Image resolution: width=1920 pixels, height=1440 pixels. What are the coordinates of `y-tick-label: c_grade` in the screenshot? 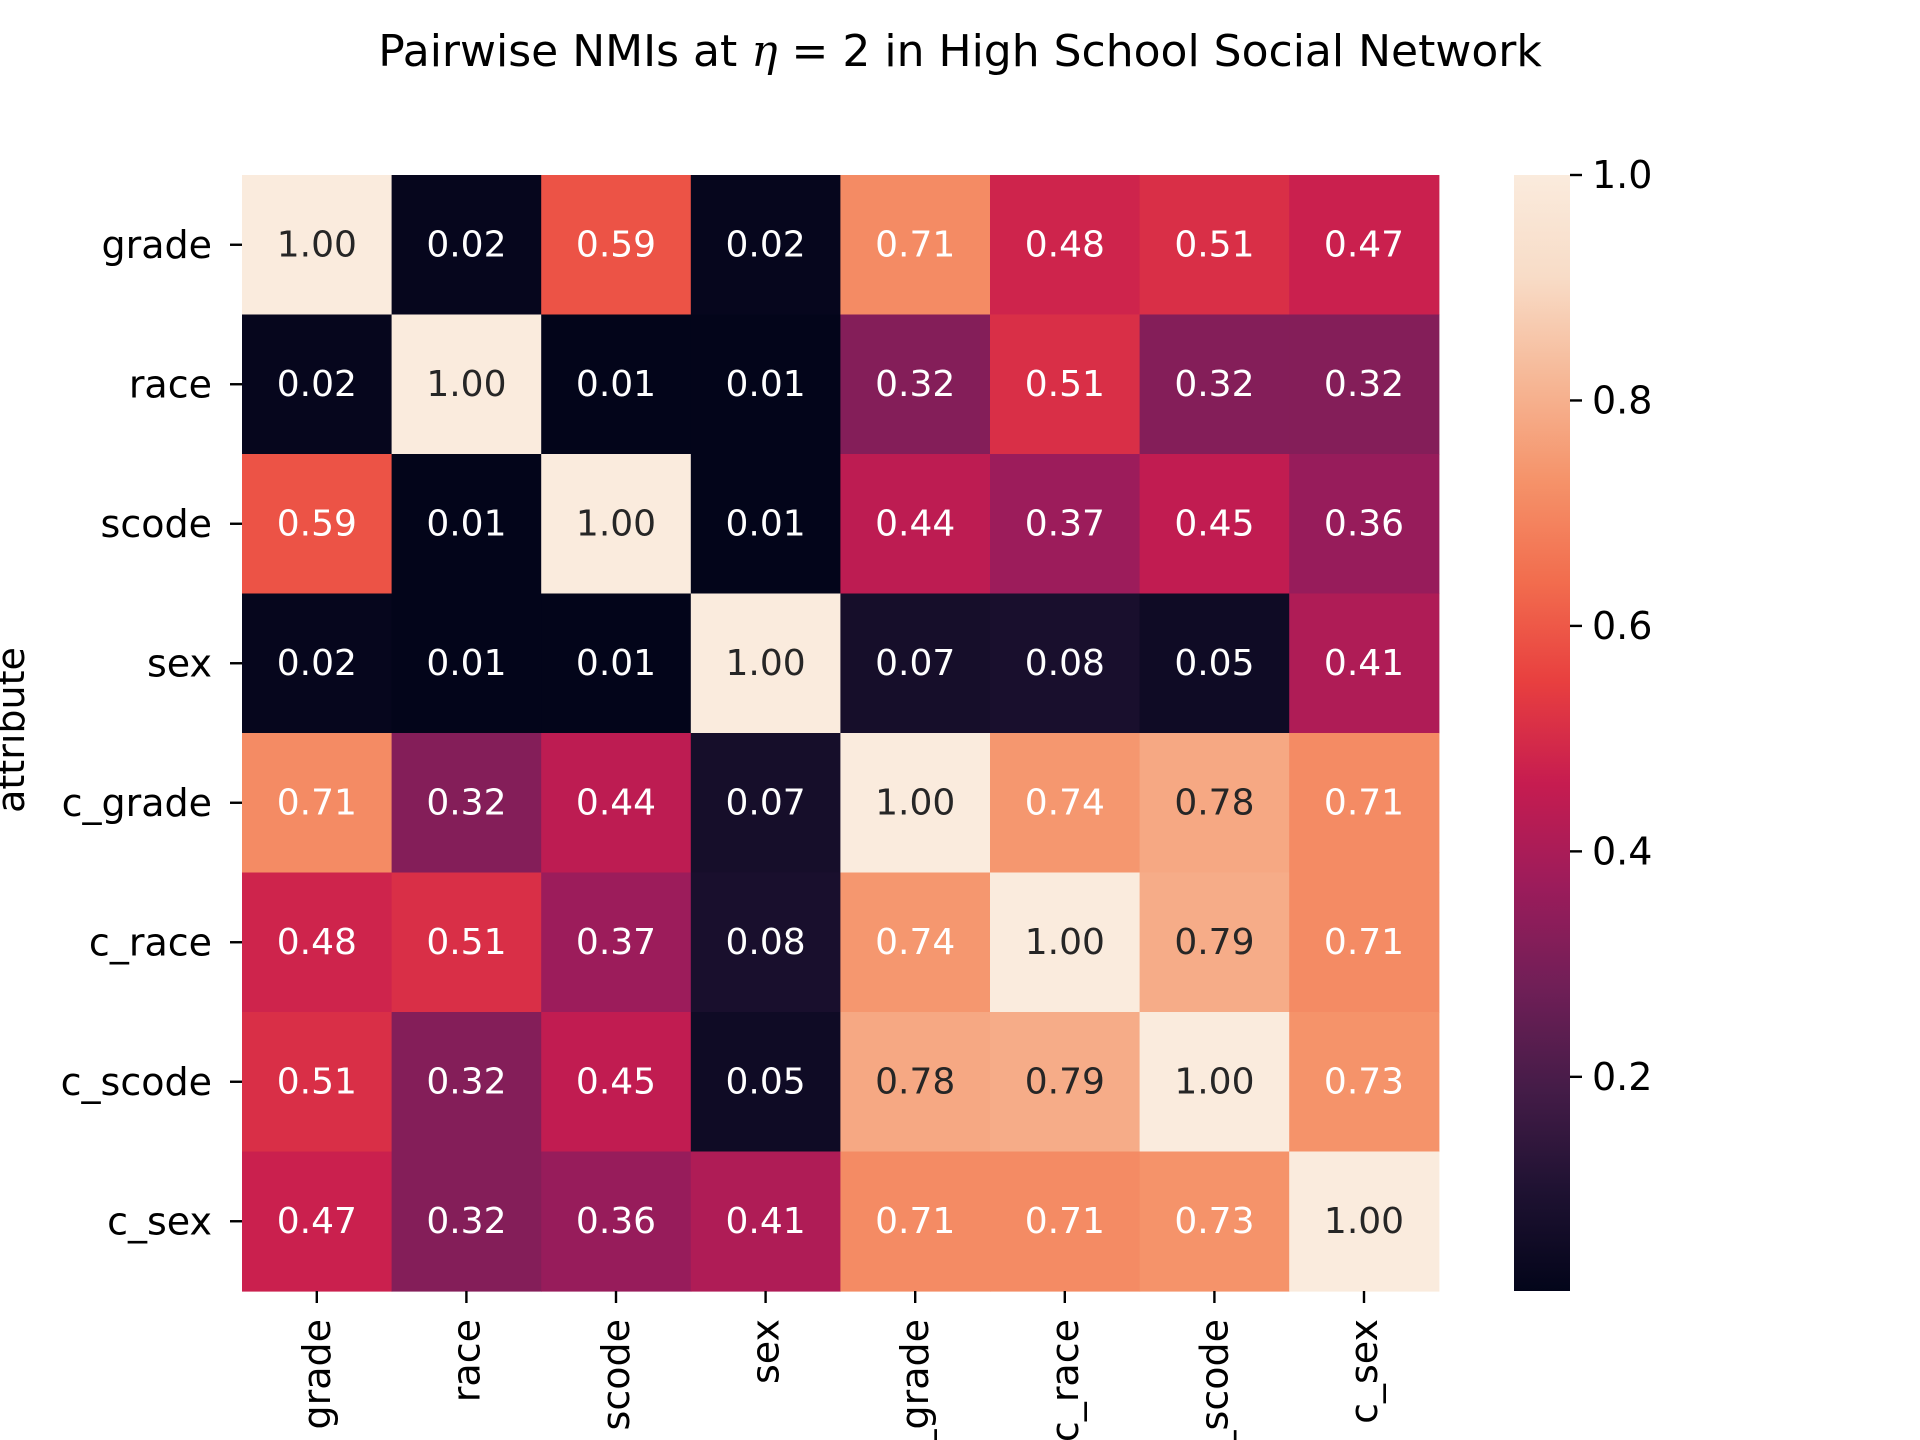 It's located at (137, 803).